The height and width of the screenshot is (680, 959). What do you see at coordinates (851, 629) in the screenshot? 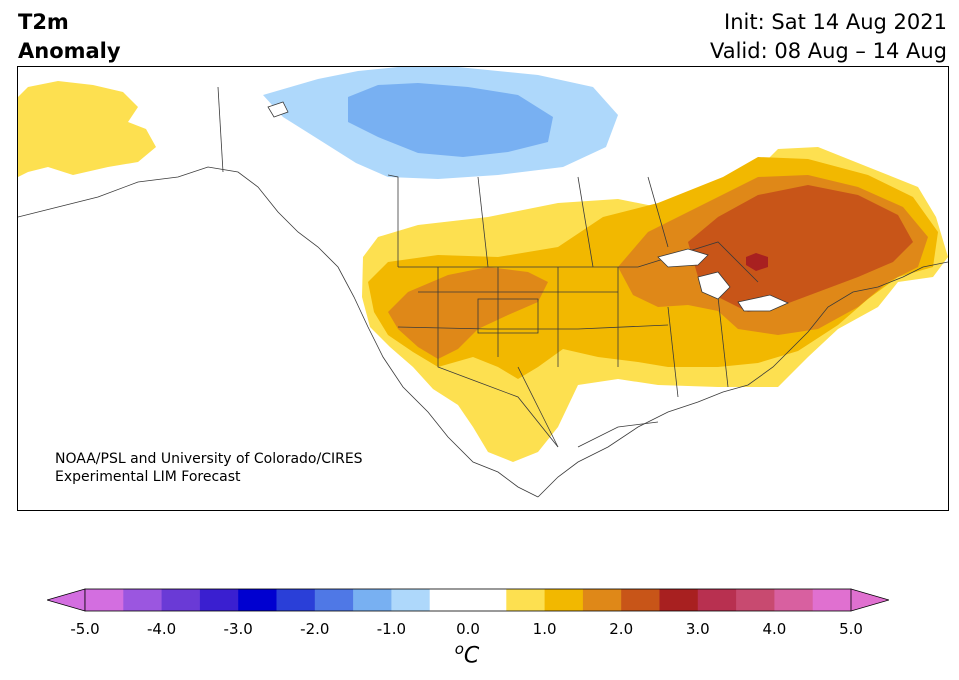
I see `colorbar-tick-label: 5.0` at bounding box center [851, 629].